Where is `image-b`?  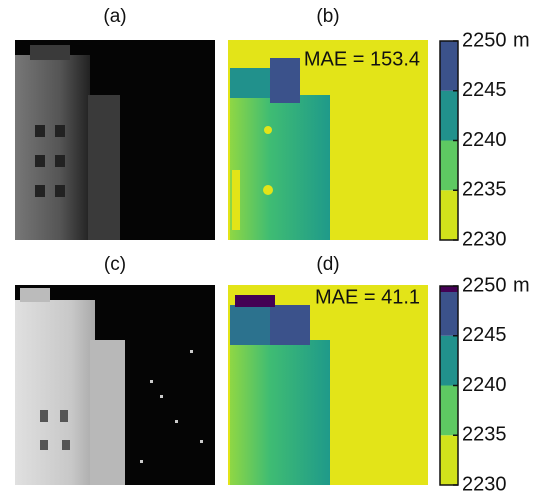 image-b is located at coordinates (328, 140).